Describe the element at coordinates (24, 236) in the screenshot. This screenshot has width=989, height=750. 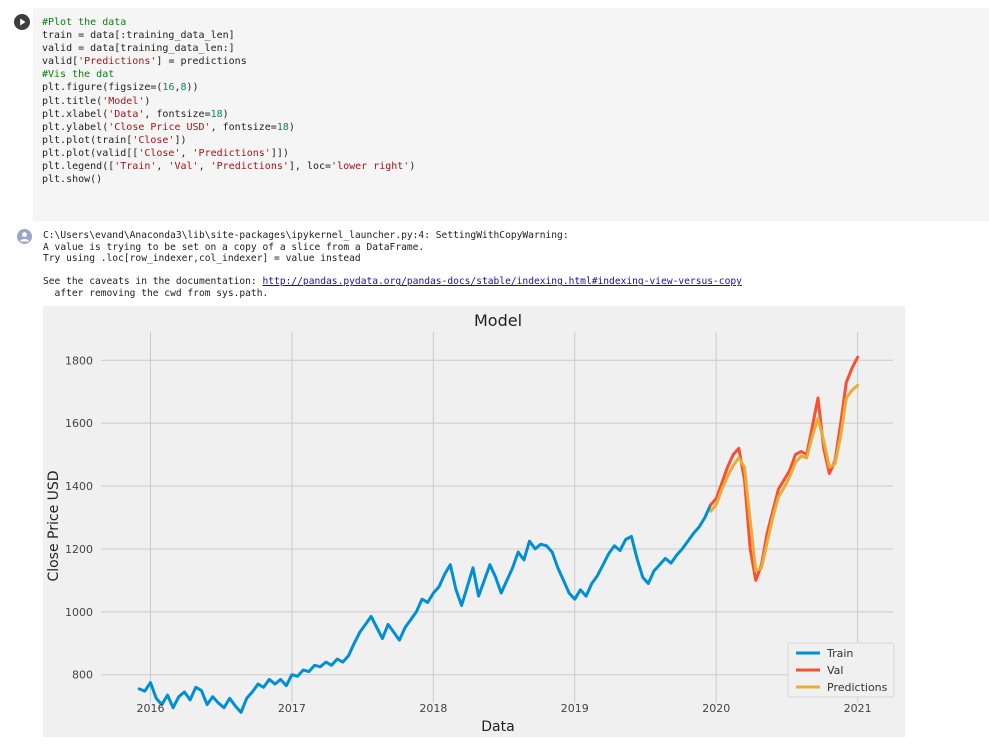
I see `output-icon` at that location.